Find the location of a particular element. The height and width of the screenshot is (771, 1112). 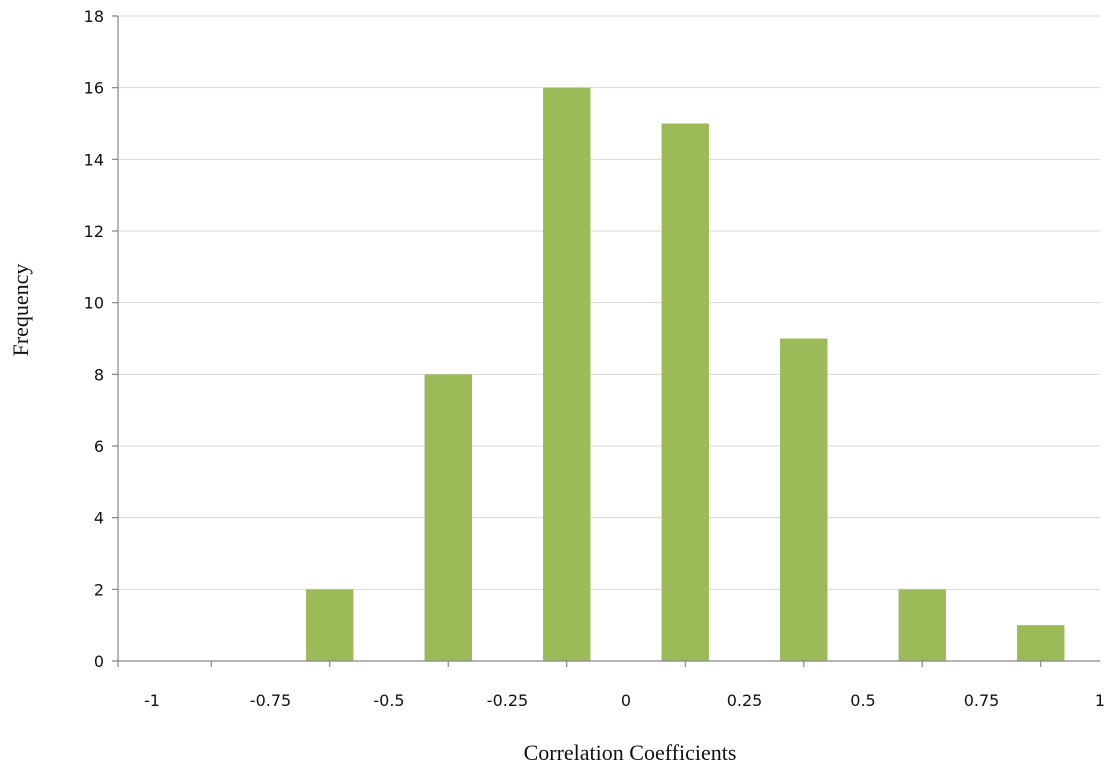

y-tick-label: 18 is located at coordinates (94, 16).